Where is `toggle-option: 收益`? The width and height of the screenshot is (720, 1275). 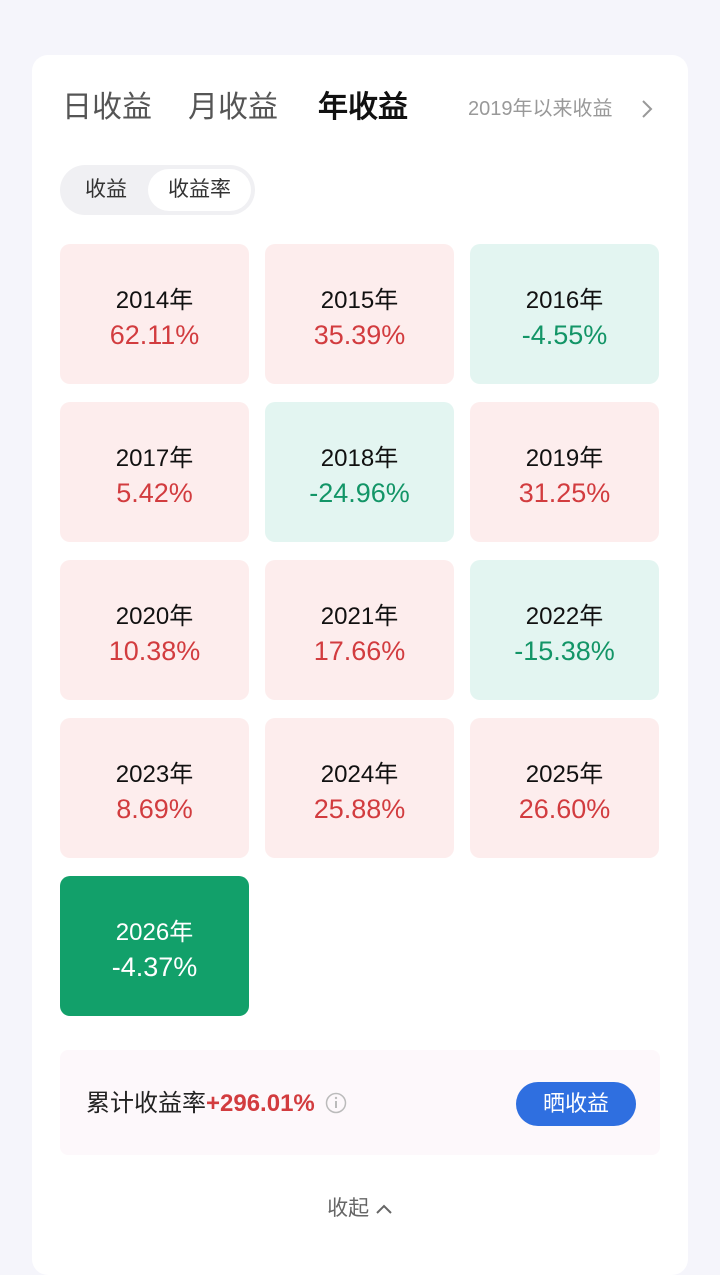 toggle-option: 收益 is located at coordinates (106, 189).